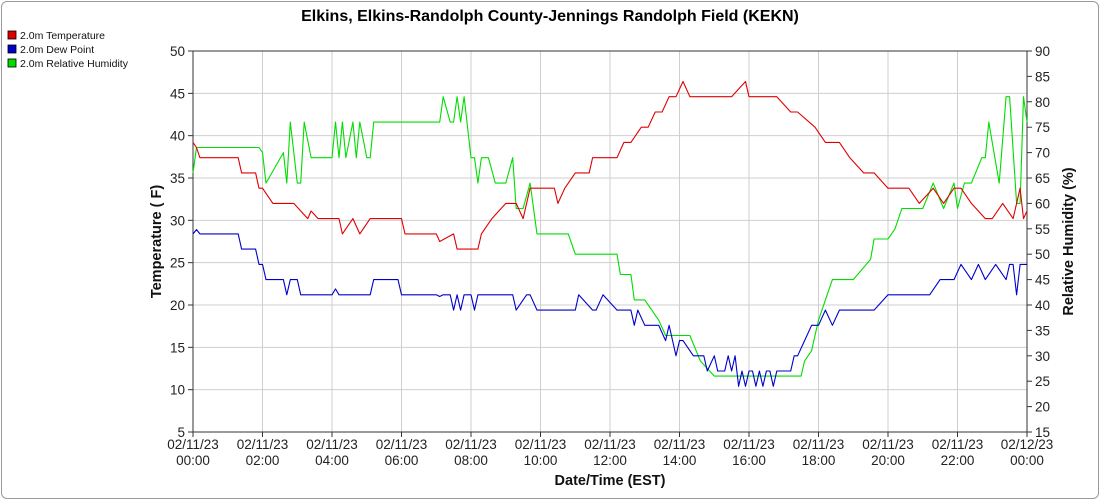  Describe the element at coordinates (610, 481) in the screenshot. I see `x-axis-label: Date/Time (EST)` at that location.